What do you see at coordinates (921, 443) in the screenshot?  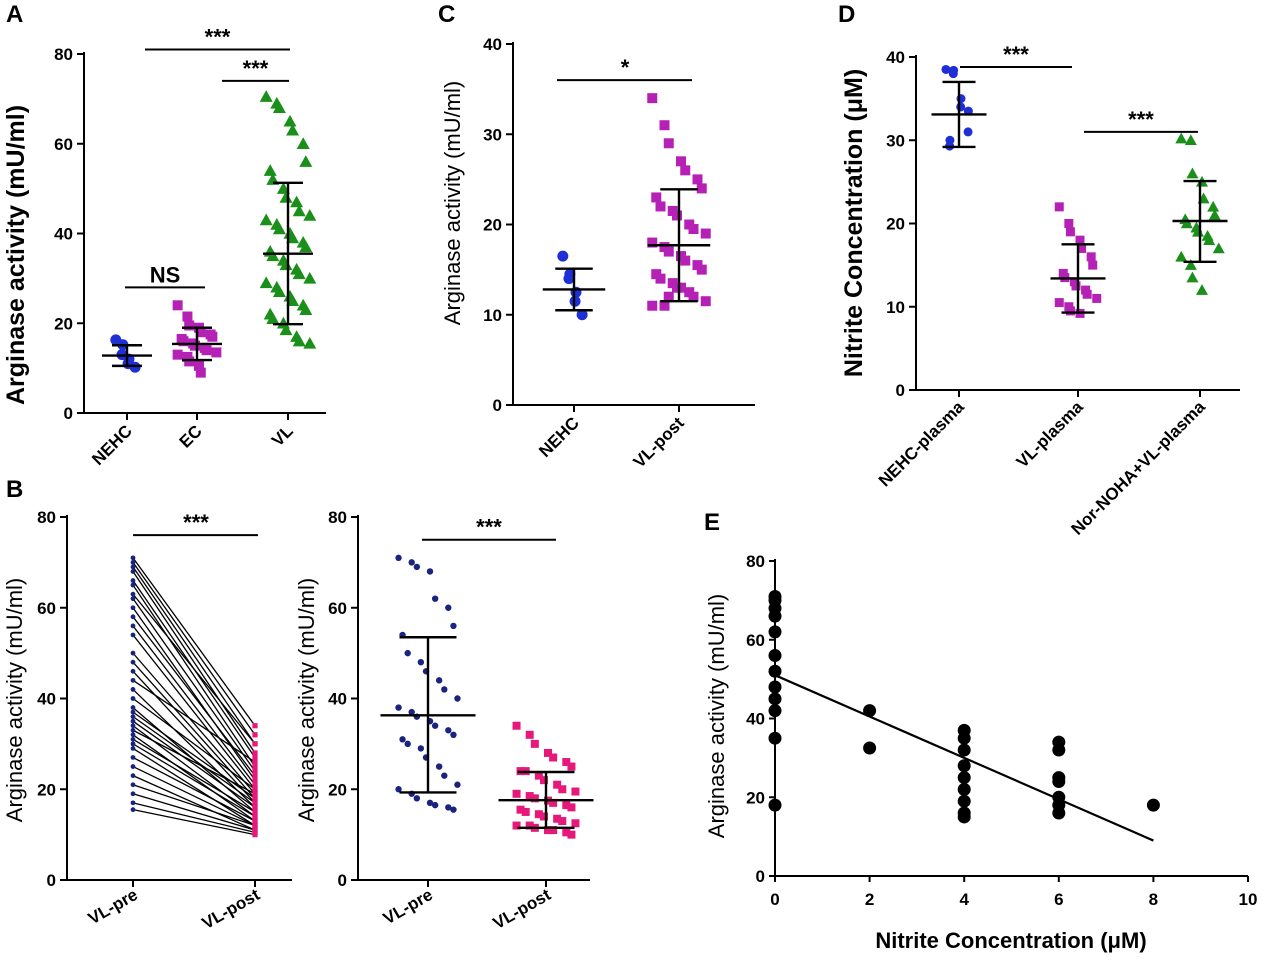 I see `panel-d-x-category-label: NEHC-plasma` at bounding box center [921, 443].